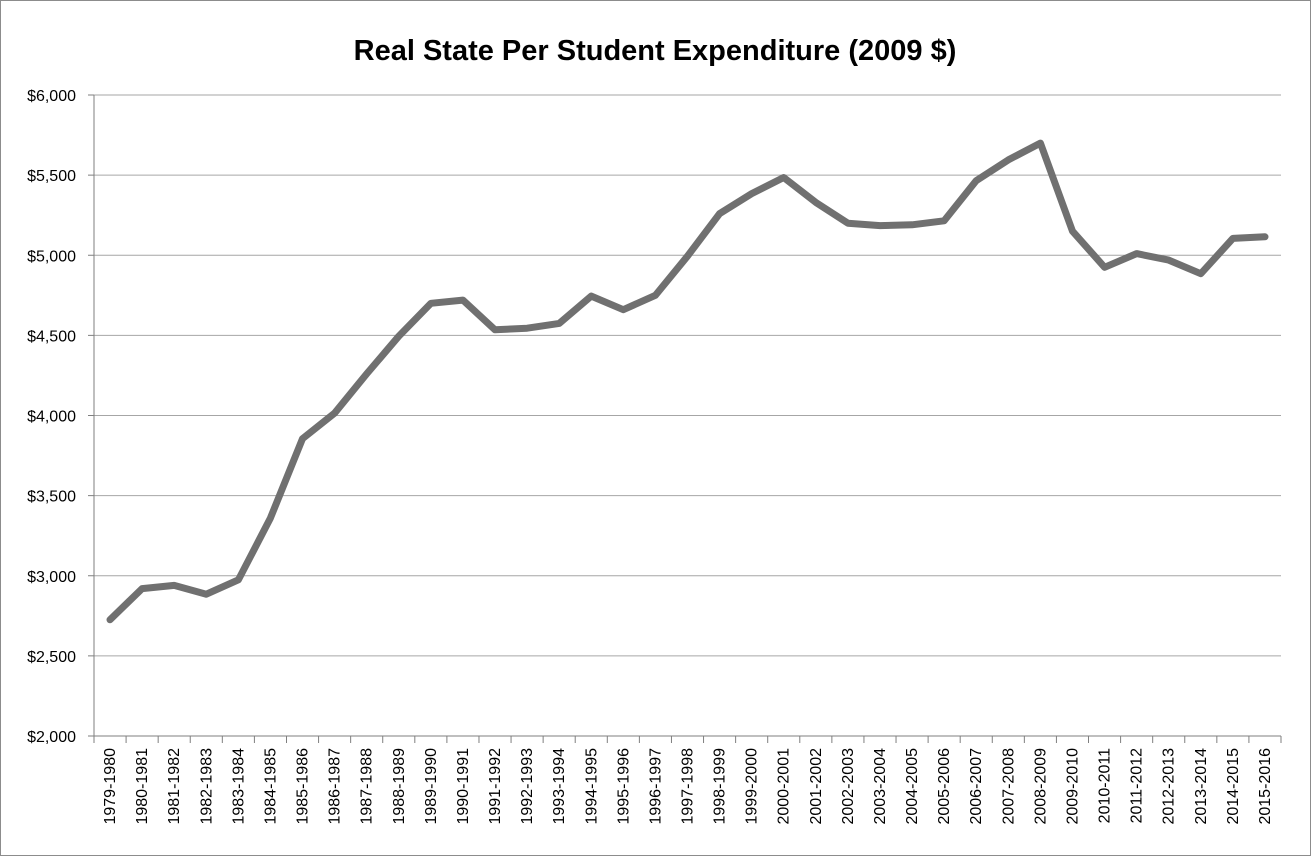  What do you see at coordinates (367, 786) in the screenshot?
I see `x-tick-label: 1987-1988` at bounding box center [367, 786].